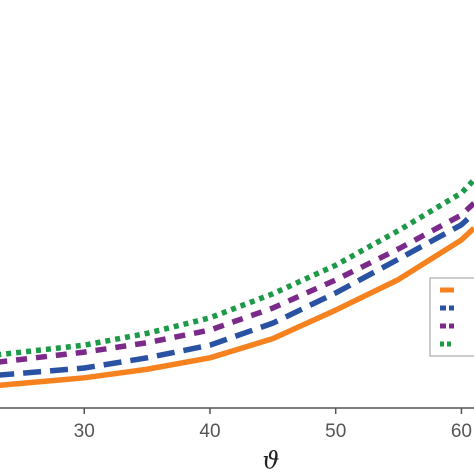 This screenshot has height=474, width=474. Describe the element at coordinates (461, 431) in the screenshot. I see `x-tick-label: 60` at that location.